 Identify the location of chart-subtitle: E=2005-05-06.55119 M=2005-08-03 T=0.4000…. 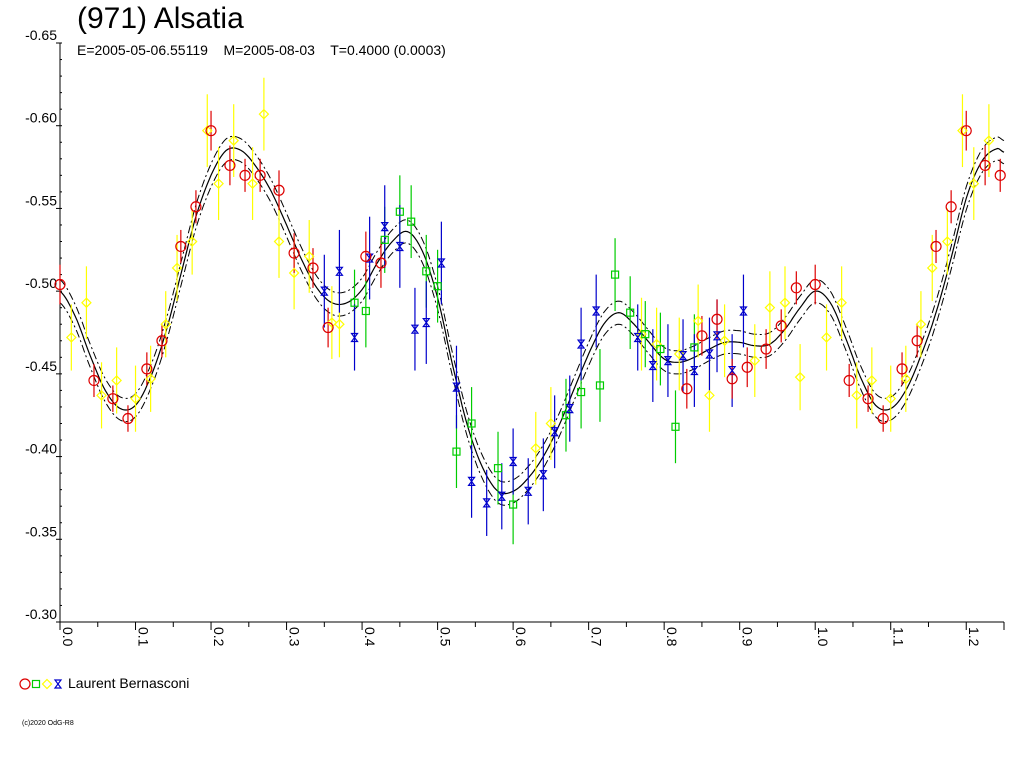
(261, 50).